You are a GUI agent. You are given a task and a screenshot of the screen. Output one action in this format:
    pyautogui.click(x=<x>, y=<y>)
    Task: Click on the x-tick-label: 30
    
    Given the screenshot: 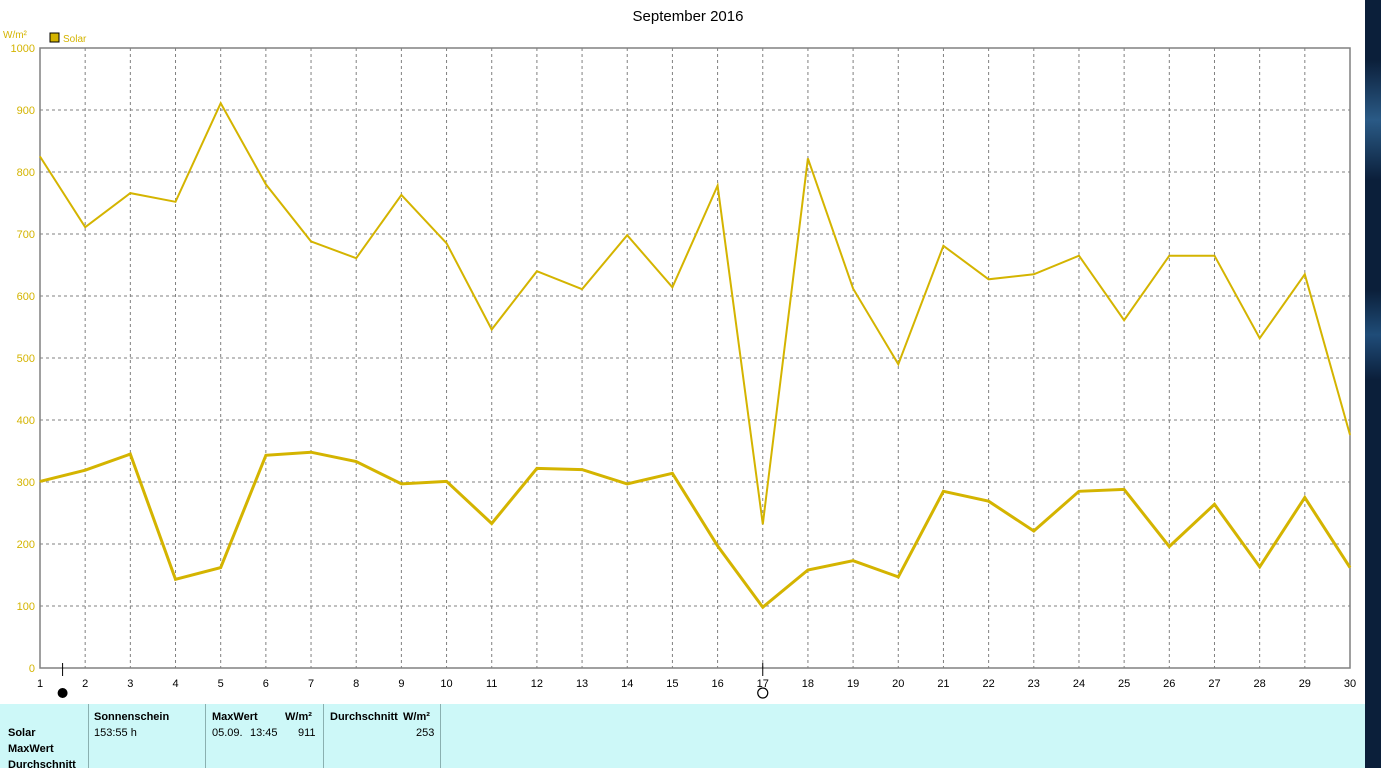 What is the action you would take?
    pyautogui.click(x=1350, y=684)
    